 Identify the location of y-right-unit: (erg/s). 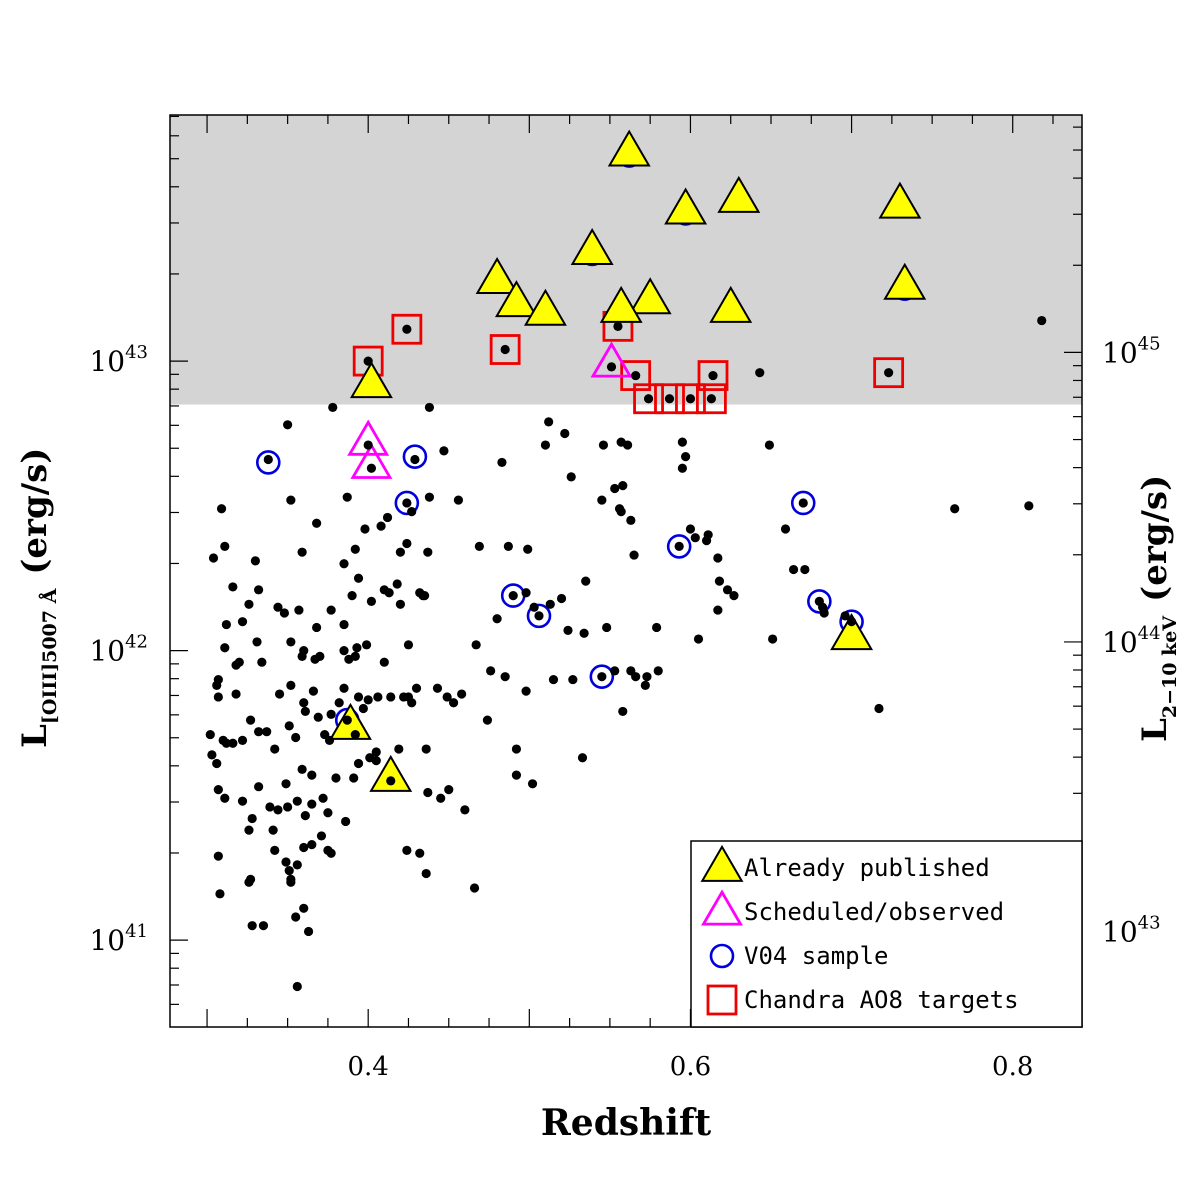
(1155, 538).